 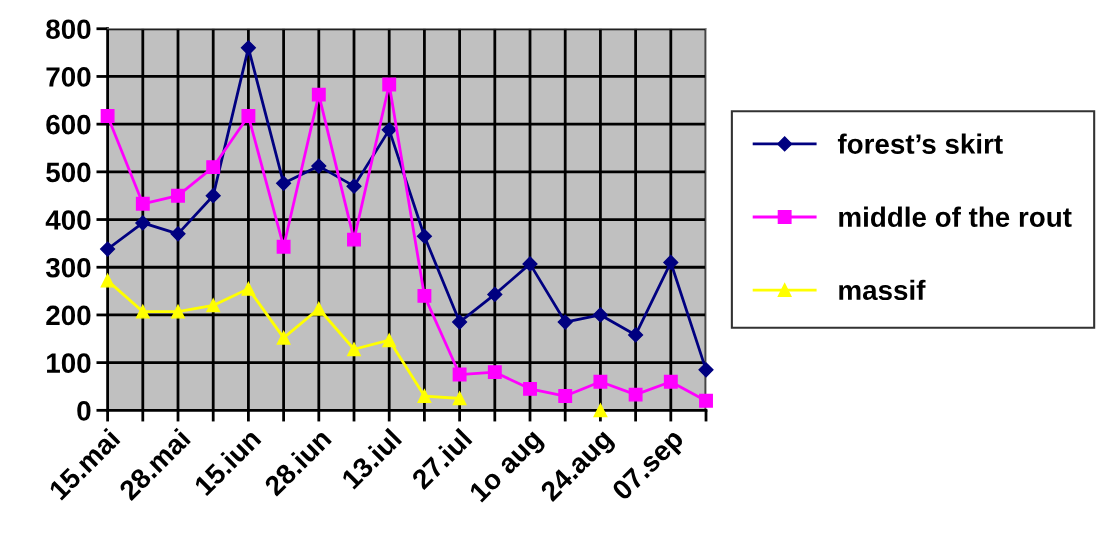 I want to click on y-tick-label: 0, so click(x=84, y=410).